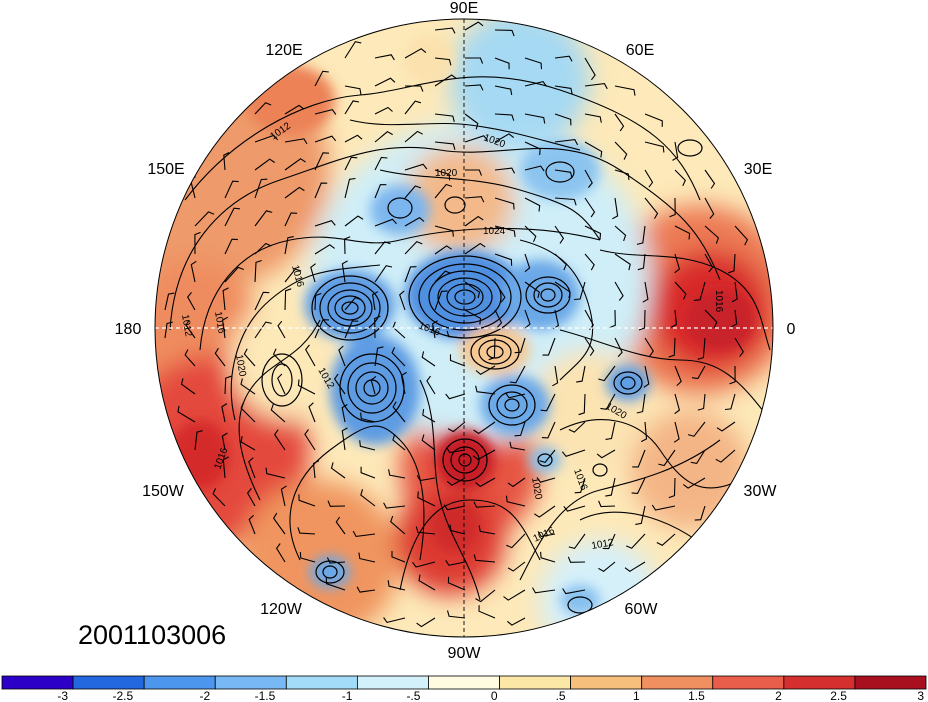 The image size is (928, 702). I want to click on colorbar-tick-label: -2, so click(205, 695).